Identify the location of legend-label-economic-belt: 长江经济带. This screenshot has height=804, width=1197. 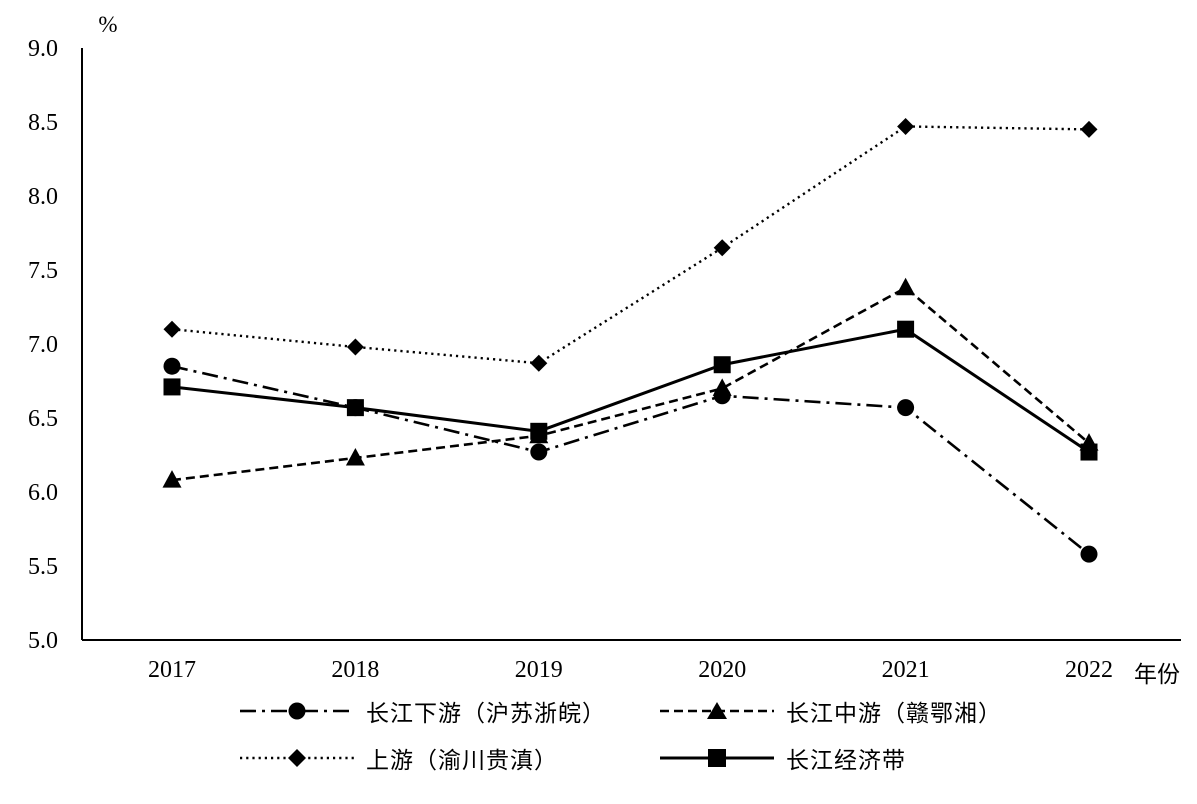
(846, 760).